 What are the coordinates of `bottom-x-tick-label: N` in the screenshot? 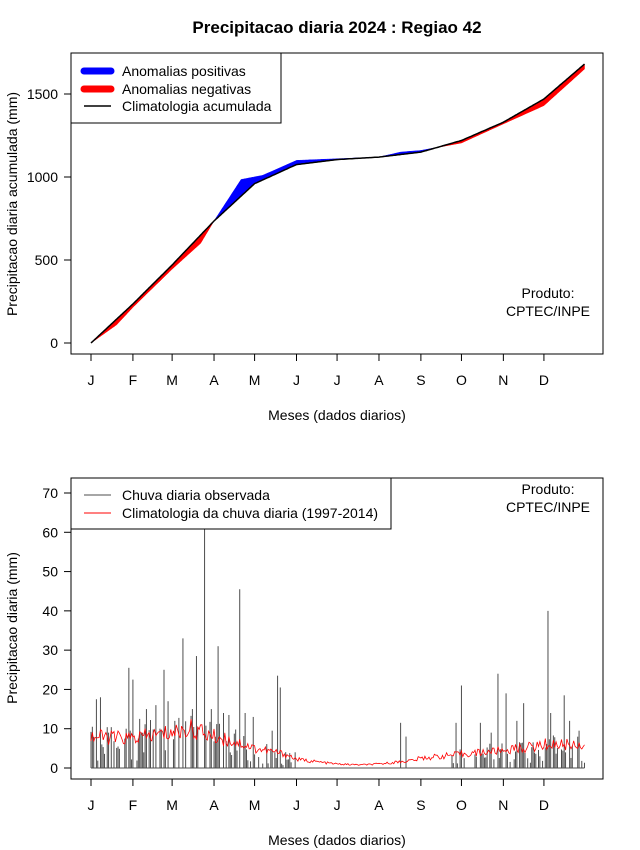 It's located at (503, 805).